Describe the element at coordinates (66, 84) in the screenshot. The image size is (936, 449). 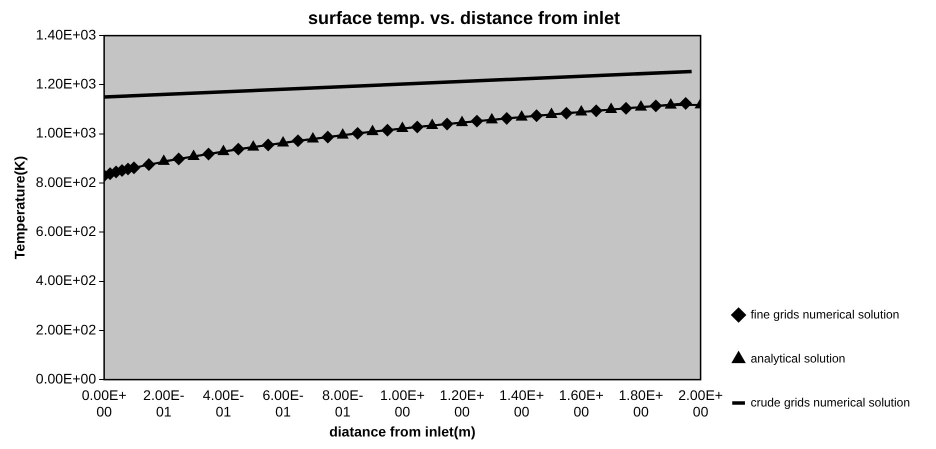
I see `y-tick-label: 1.20E+03` at that location.